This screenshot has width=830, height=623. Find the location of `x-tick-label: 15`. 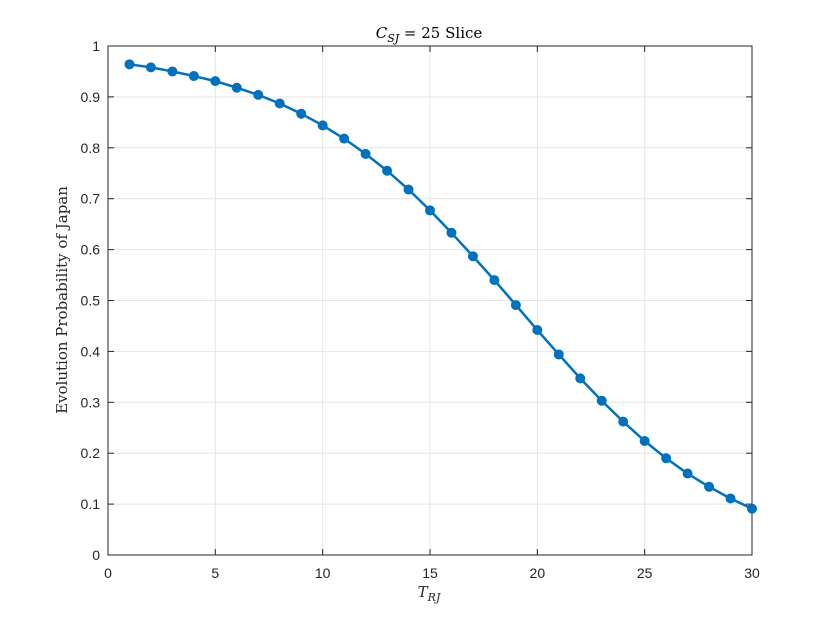

x-tick-label: 15 is located at coordinates (430, 573).